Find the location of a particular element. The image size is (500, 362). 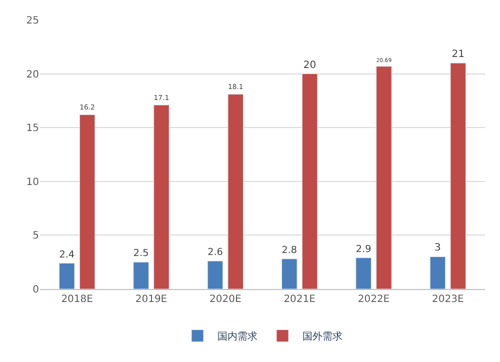

data-label: 20 is located at coordinates (309, 65).